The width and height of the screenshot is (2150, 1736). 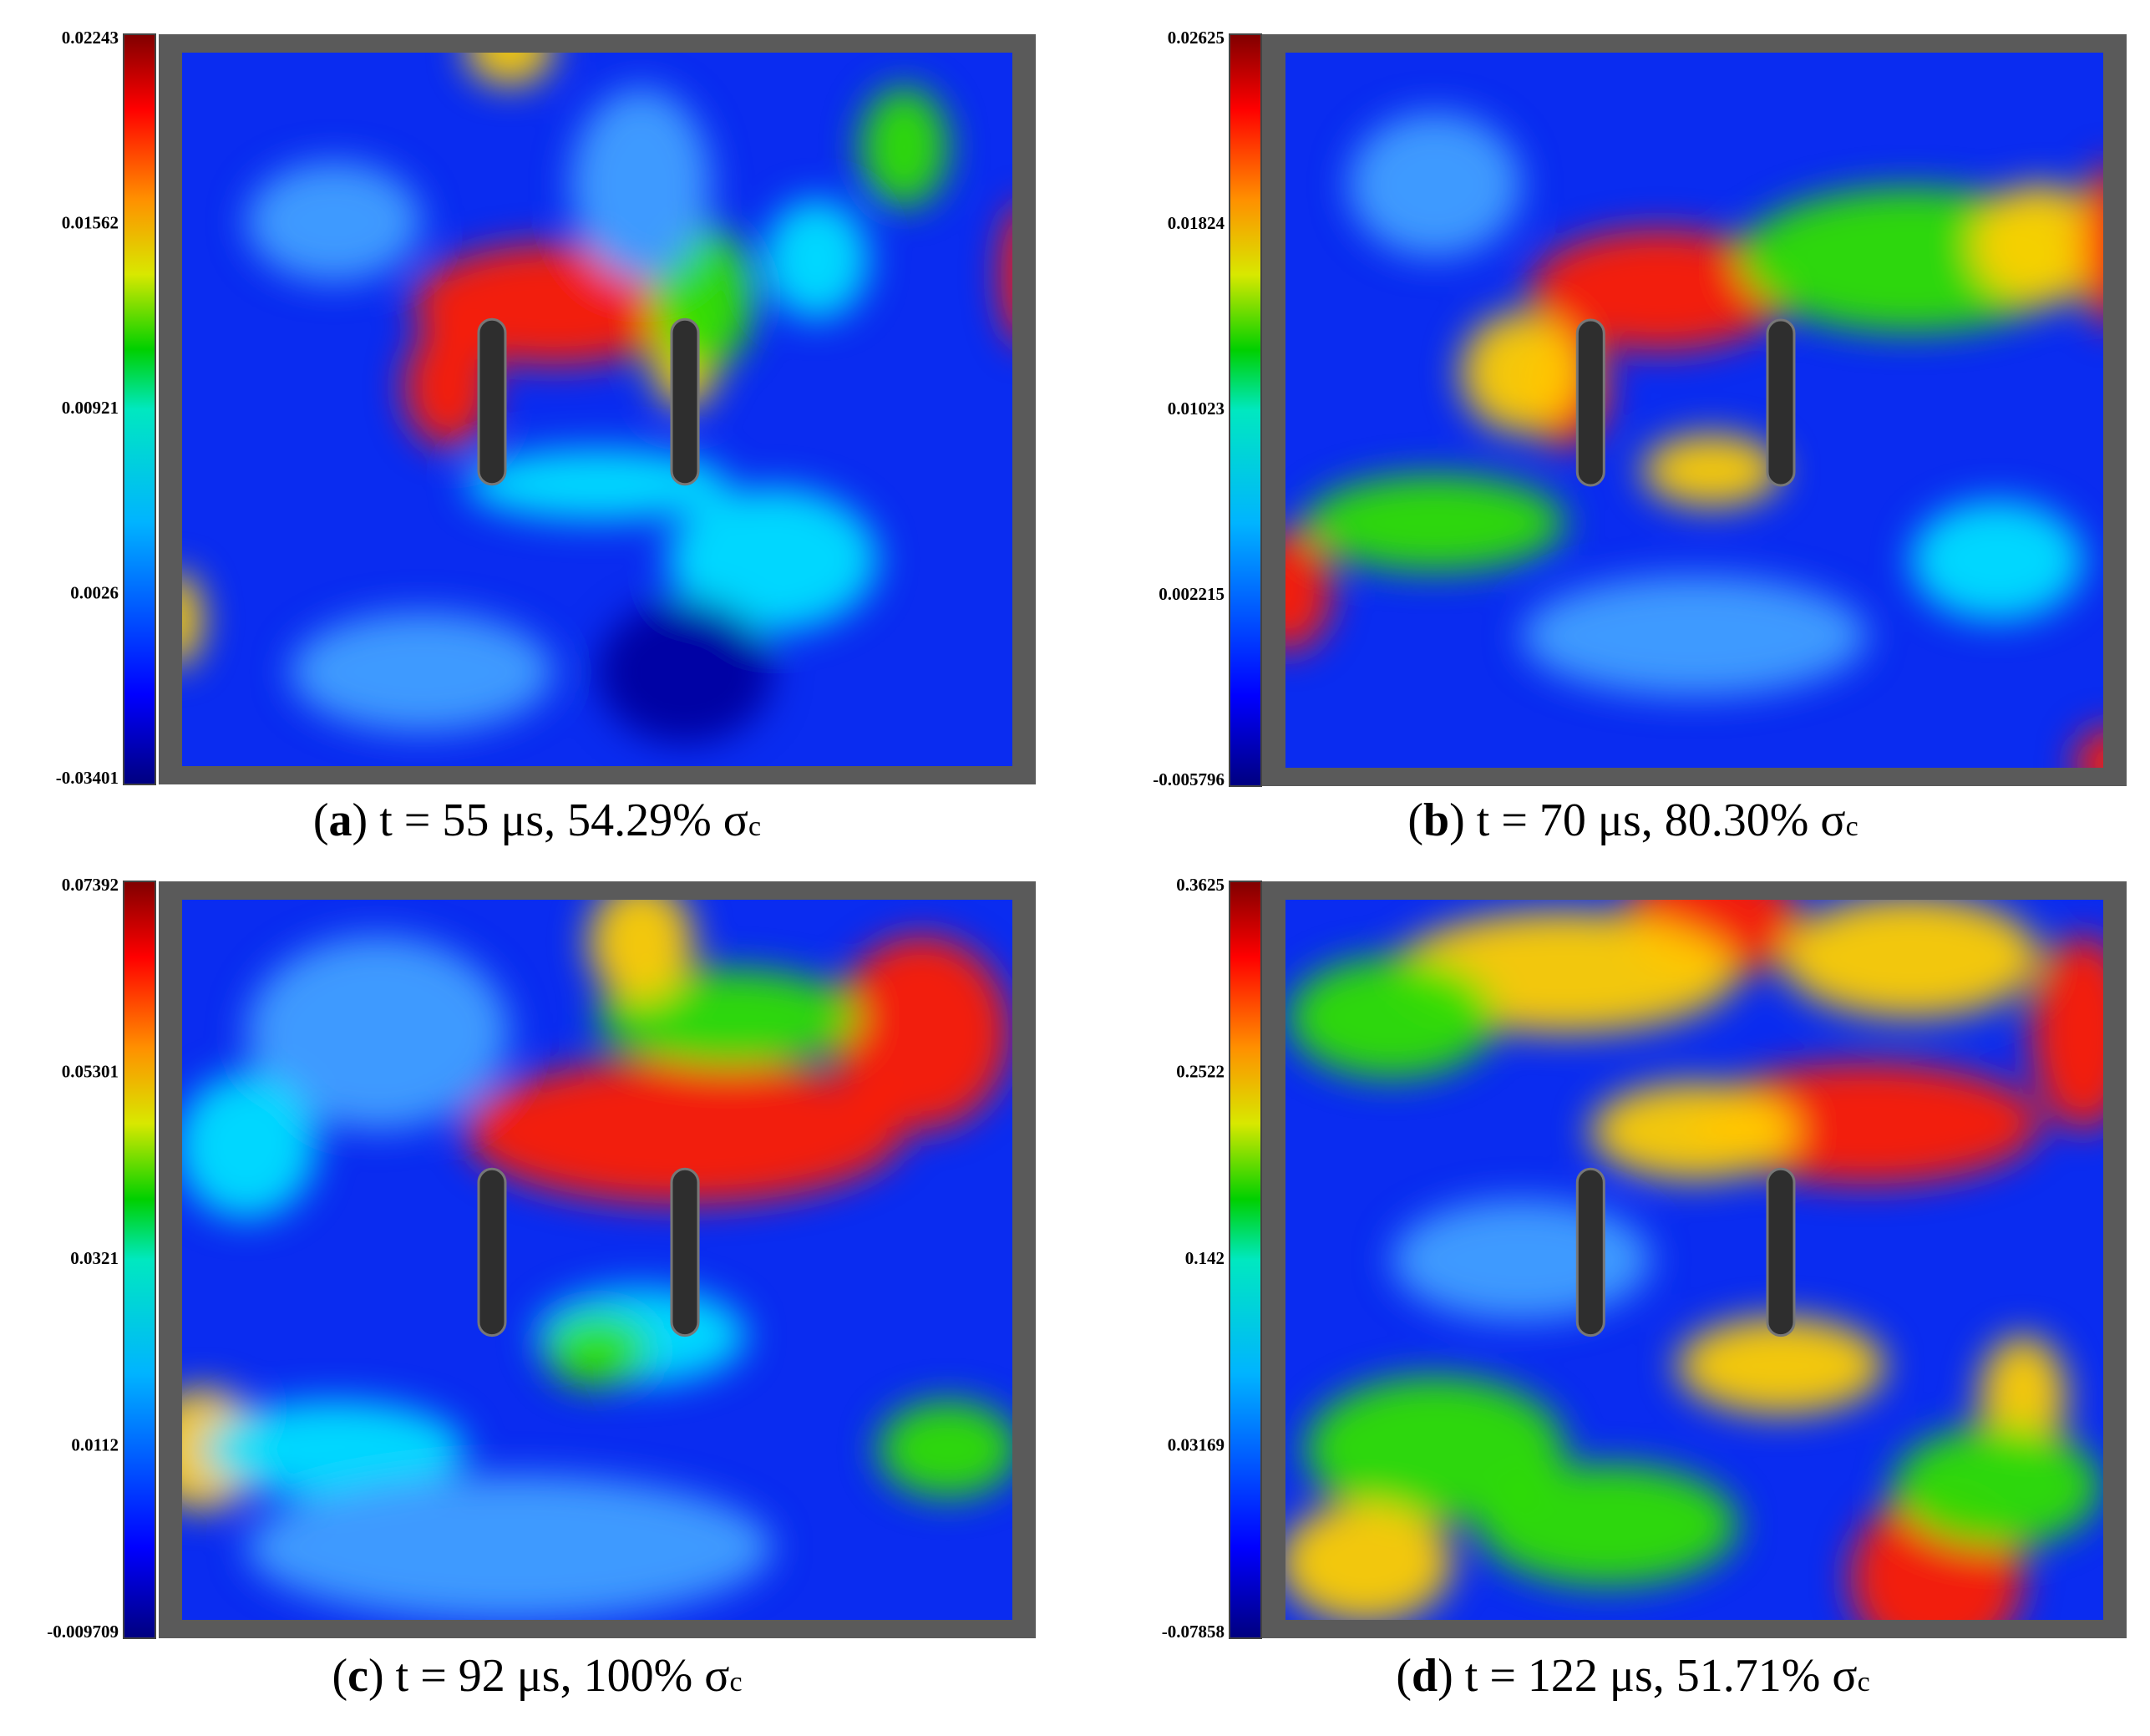 What do you see at coordinates (1196, 223) in the screenshot?
I see `colorbar-tick-label: 0.01824` at bounding box center [1196, 223].